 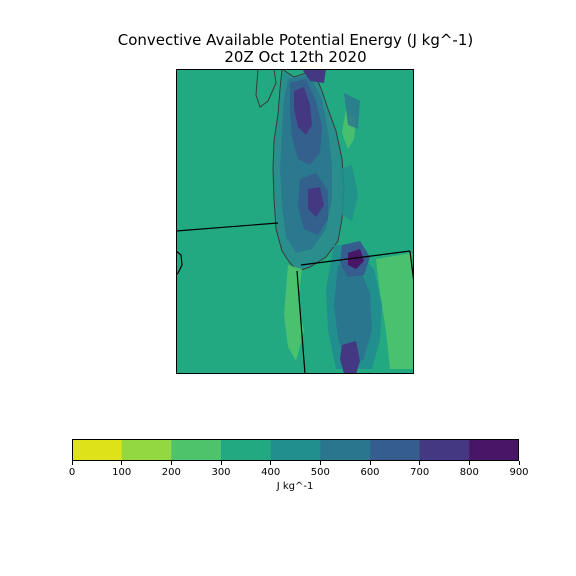 What do you see at coordinates (518, 473) in the screenshot?
I see `colorbar-tick-label: 900` at bounding box center [518, 473].